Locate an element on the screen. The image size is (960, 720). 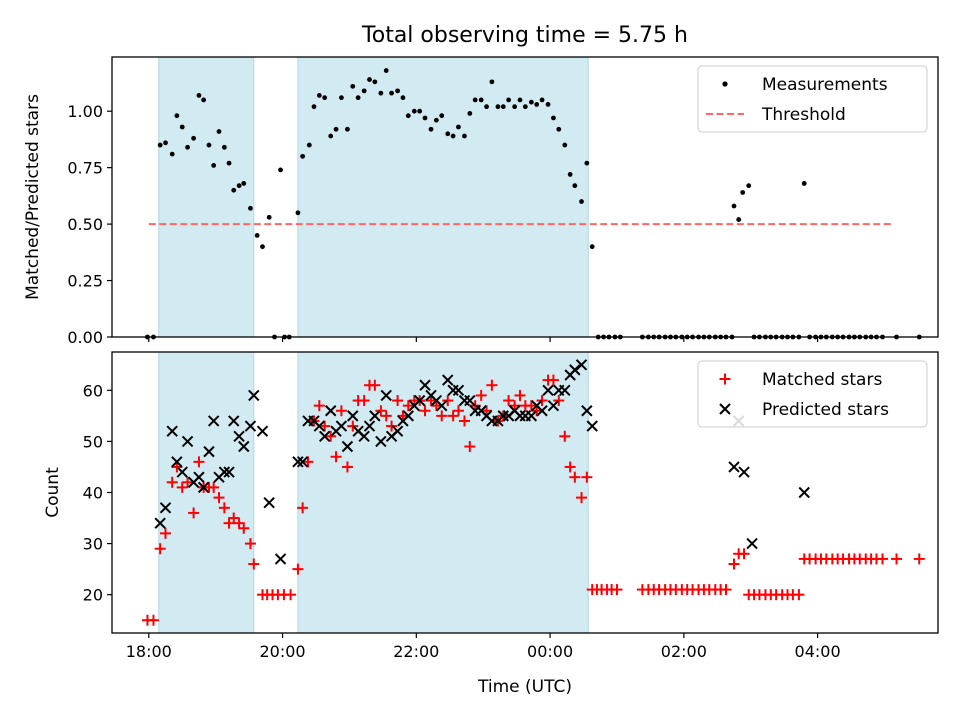
legend-label: Threshold is located at coordinates (803, 115).